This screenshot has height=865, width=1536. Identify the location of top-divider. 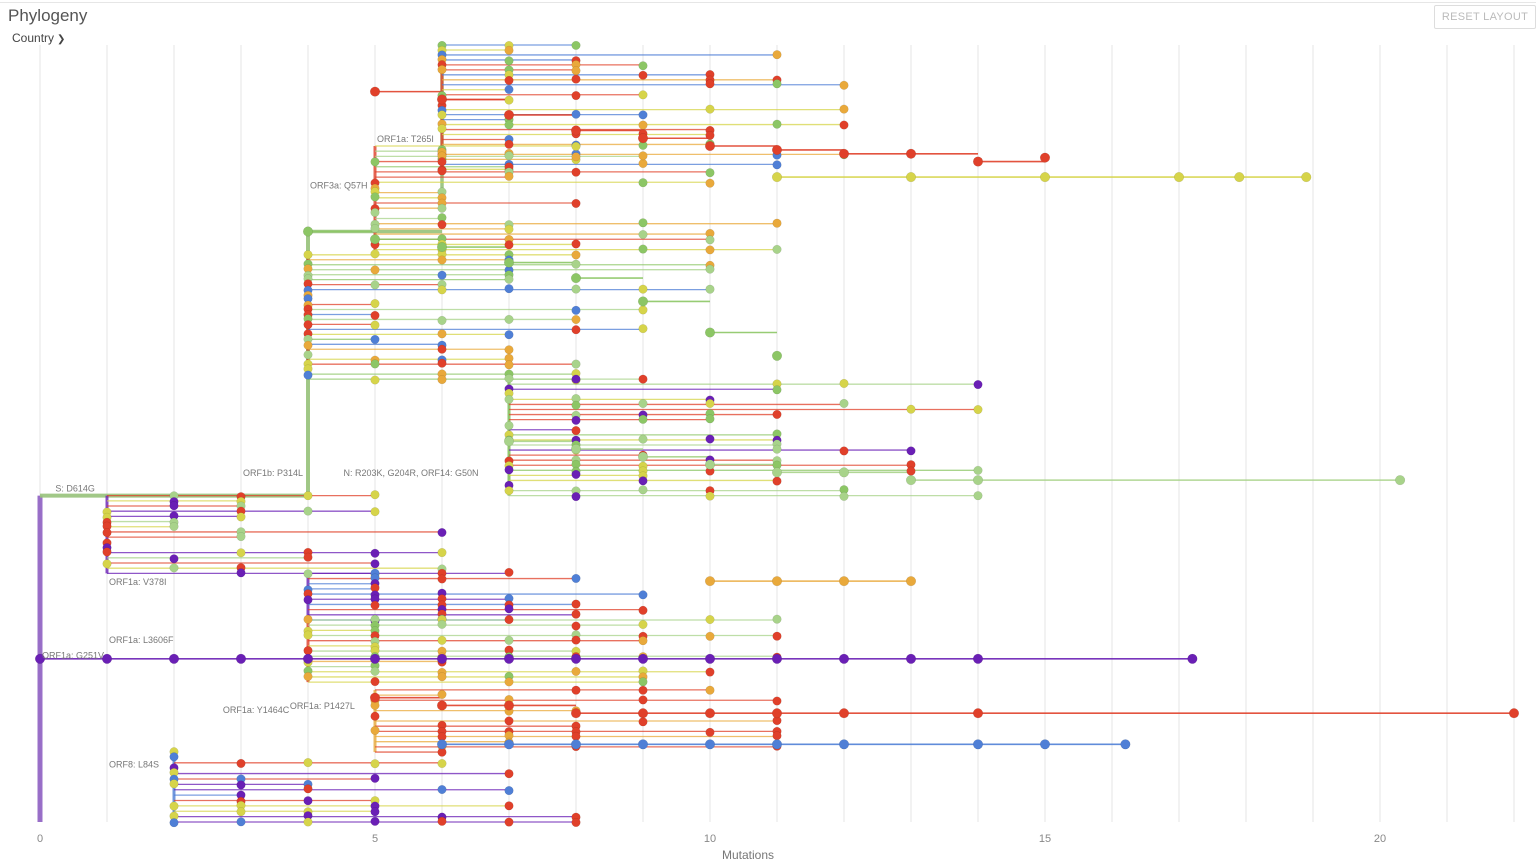
(768, 2).